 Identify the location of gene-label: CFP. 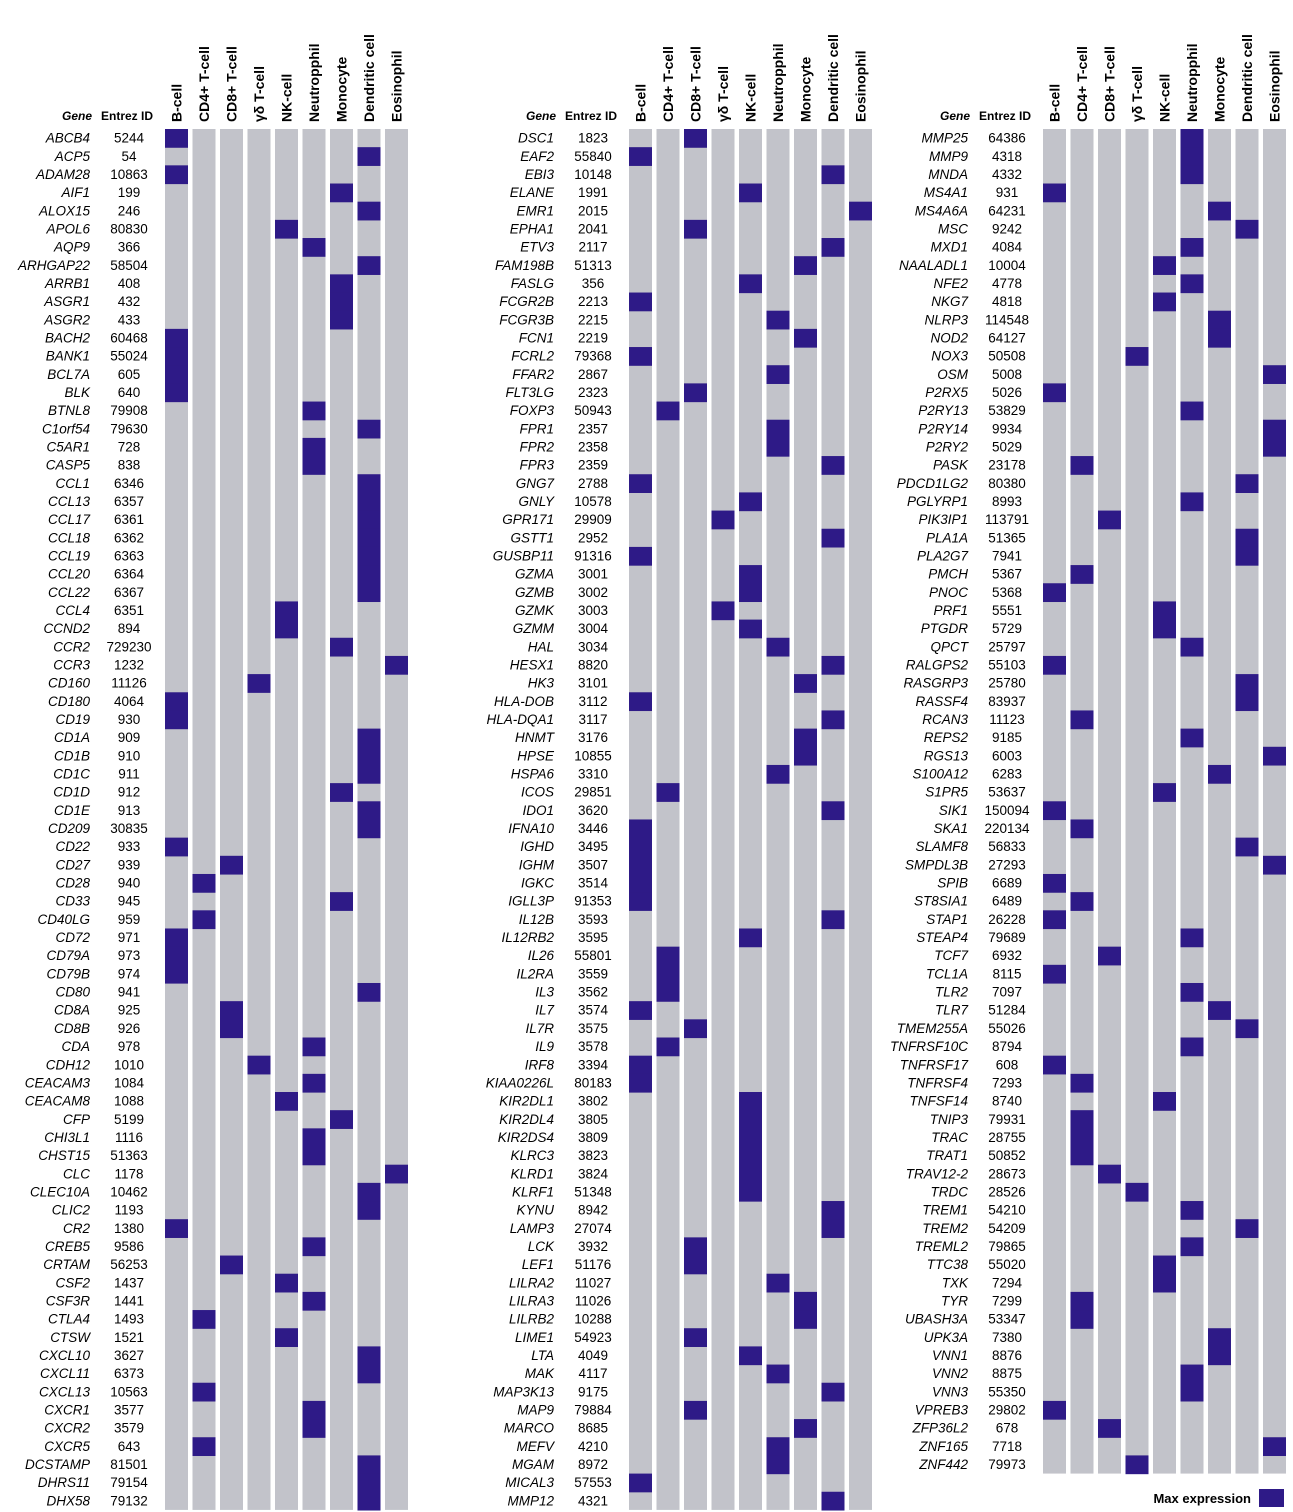
(76, 1119).